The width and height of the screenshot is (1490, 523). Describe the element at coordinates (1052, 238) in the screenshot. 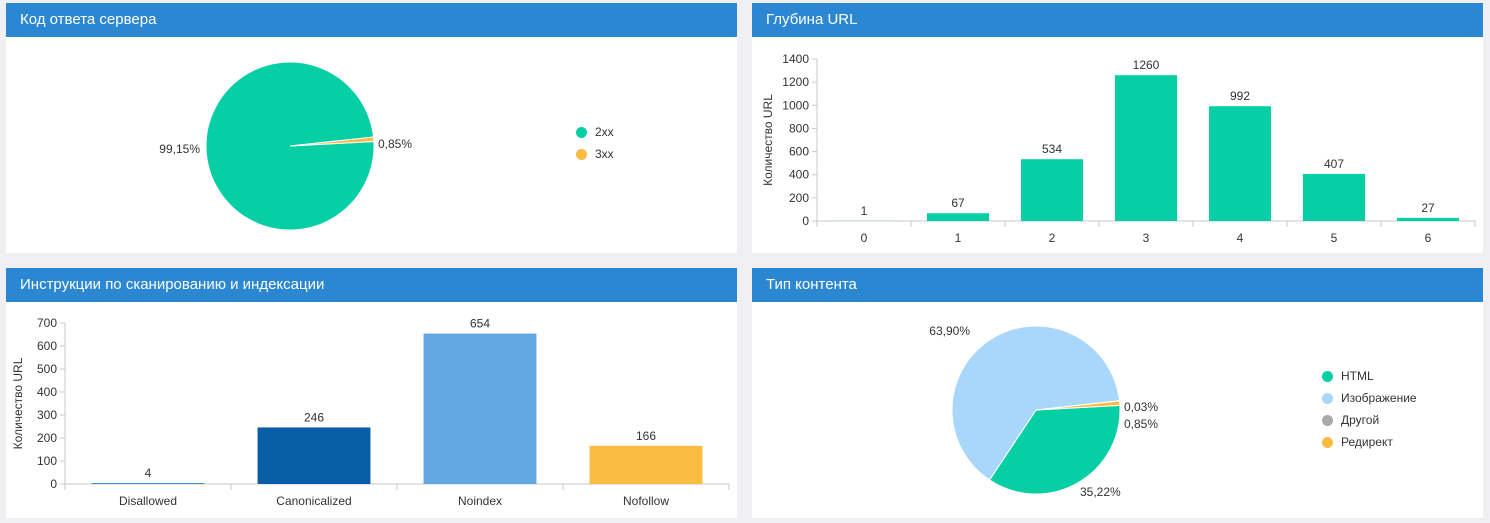

I see `x-tick-label: 2` at that location.